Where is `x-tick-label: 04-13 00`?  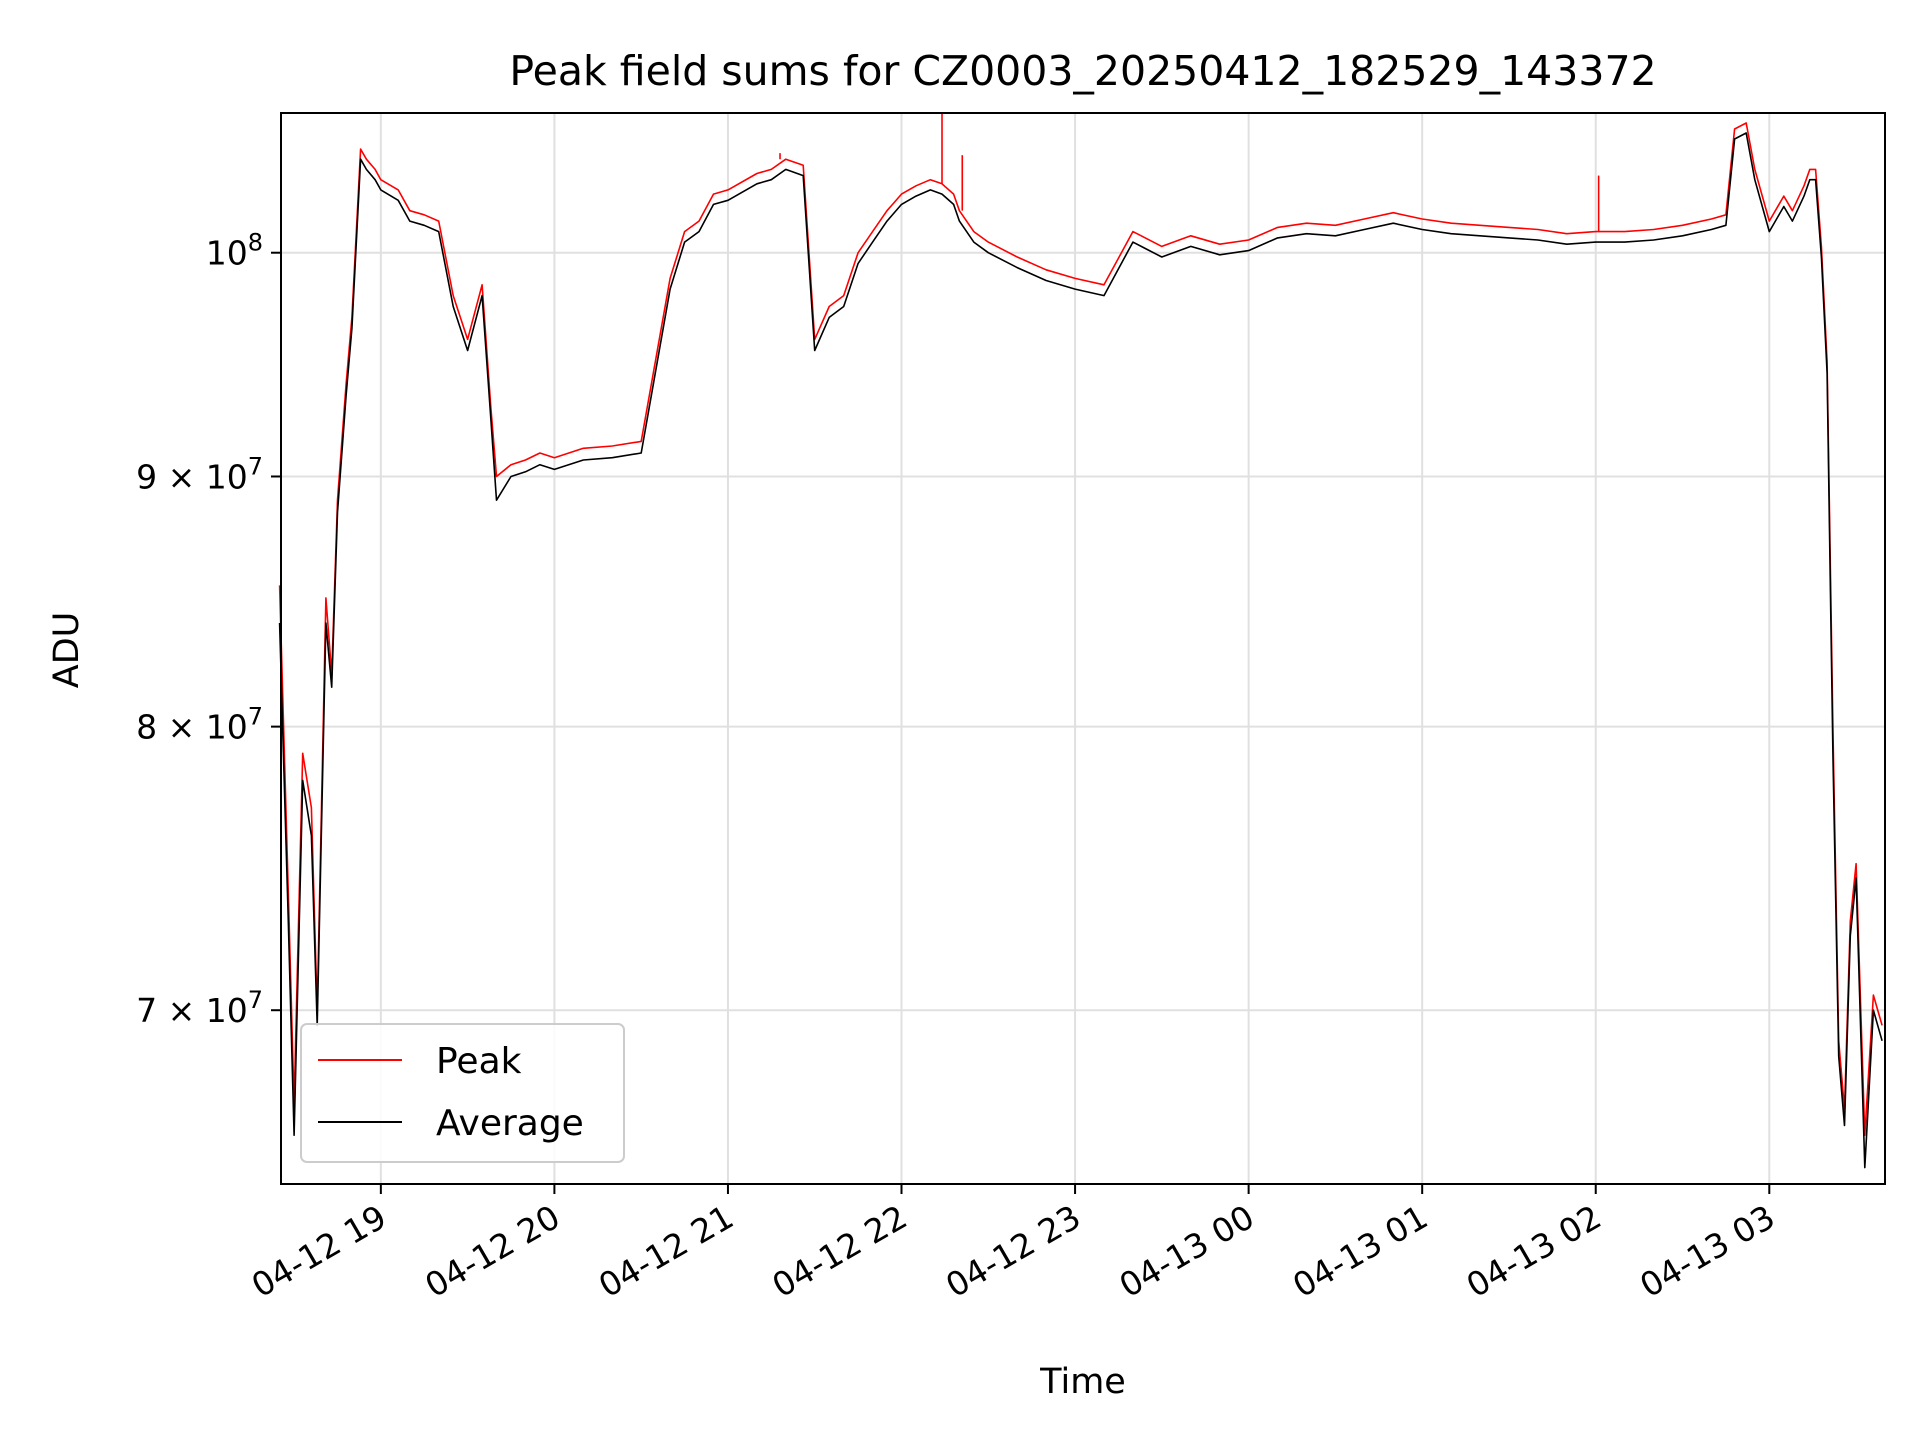 x-tick-label: 04-13 00 is located at coordinates (1187, 1251).